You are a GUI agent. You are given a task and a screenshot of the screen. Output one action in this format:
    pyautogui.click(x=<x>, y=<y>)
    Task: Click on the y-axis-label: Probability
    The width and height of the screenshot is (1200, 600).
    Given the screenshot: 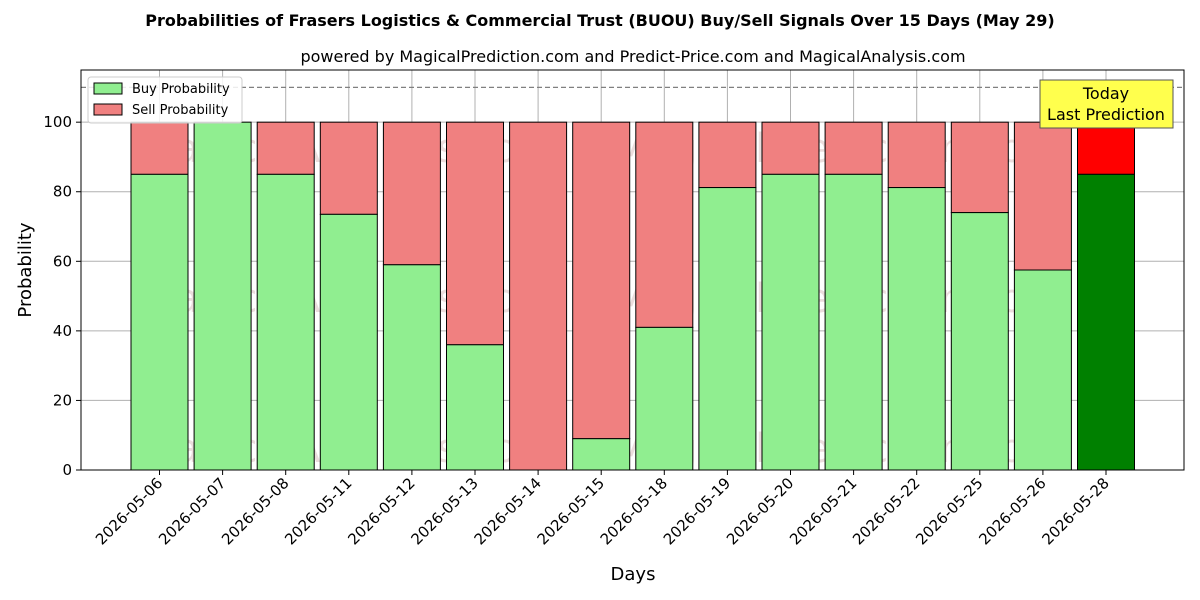 What is the action you would take?
    pyautogui.click(x=25, y=269)
    